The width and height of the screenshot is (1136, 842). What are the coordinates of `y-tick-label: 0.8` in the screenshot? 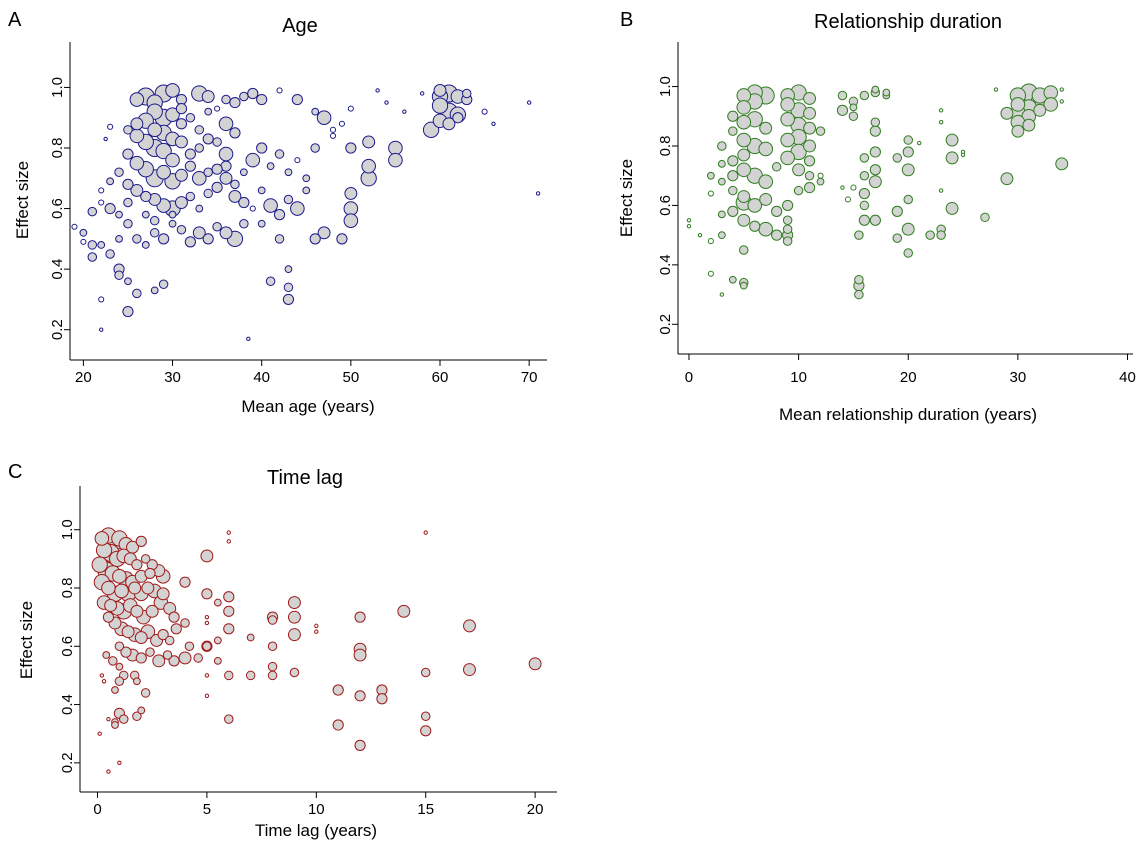 It's located at (665, 146).